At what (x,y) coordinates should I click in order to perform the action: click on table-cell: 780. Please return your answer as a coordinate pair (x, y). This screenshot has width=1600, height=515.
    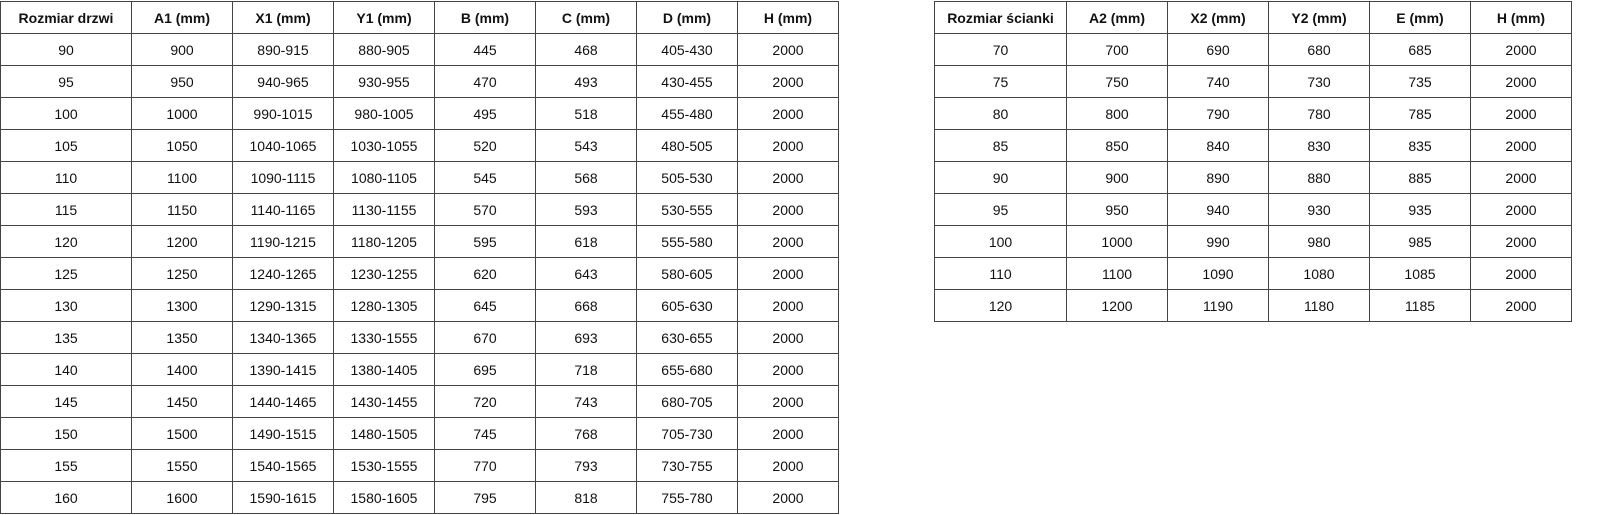
    Looking at the image, I should click on (1319, 113).